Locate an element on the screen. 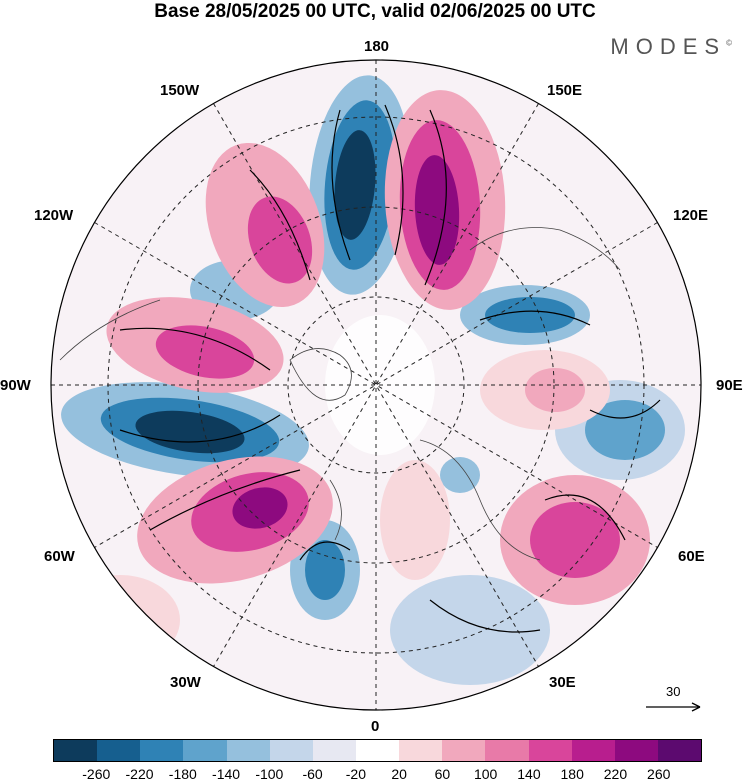  brand-logo: MODES© is located at coordinates (671, 47).